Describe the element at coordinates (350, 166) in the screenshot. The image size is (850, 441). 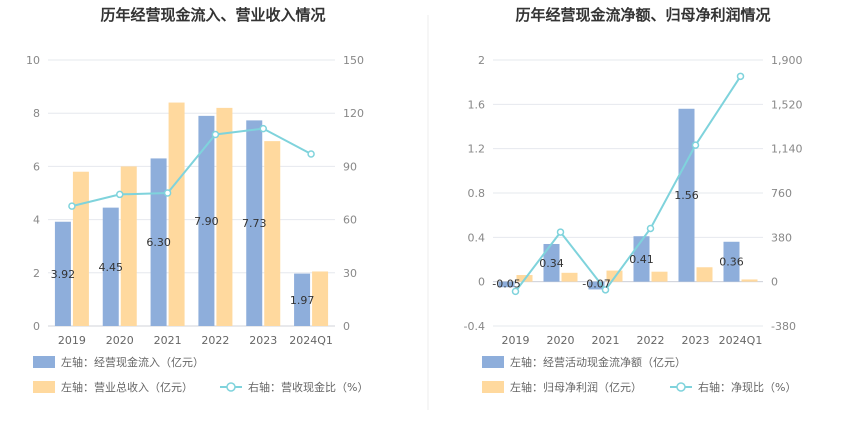
I see `y-right-tick-label: 90` at that location.